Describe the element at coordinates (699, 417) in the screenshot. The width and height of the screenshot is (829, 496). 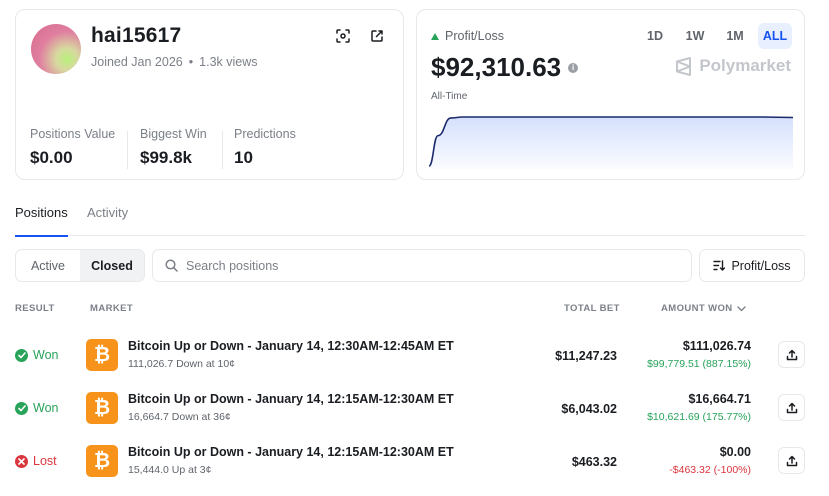
I see `amount-delta: $10,621.69 (175.77%)` at that location.